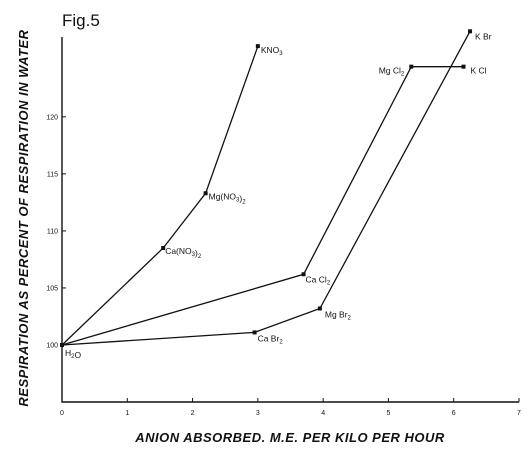  What do you see at coordinates (52, 174) in the screenshot?
I see `y-tick-label: 115` at bounding box center [52, 174].